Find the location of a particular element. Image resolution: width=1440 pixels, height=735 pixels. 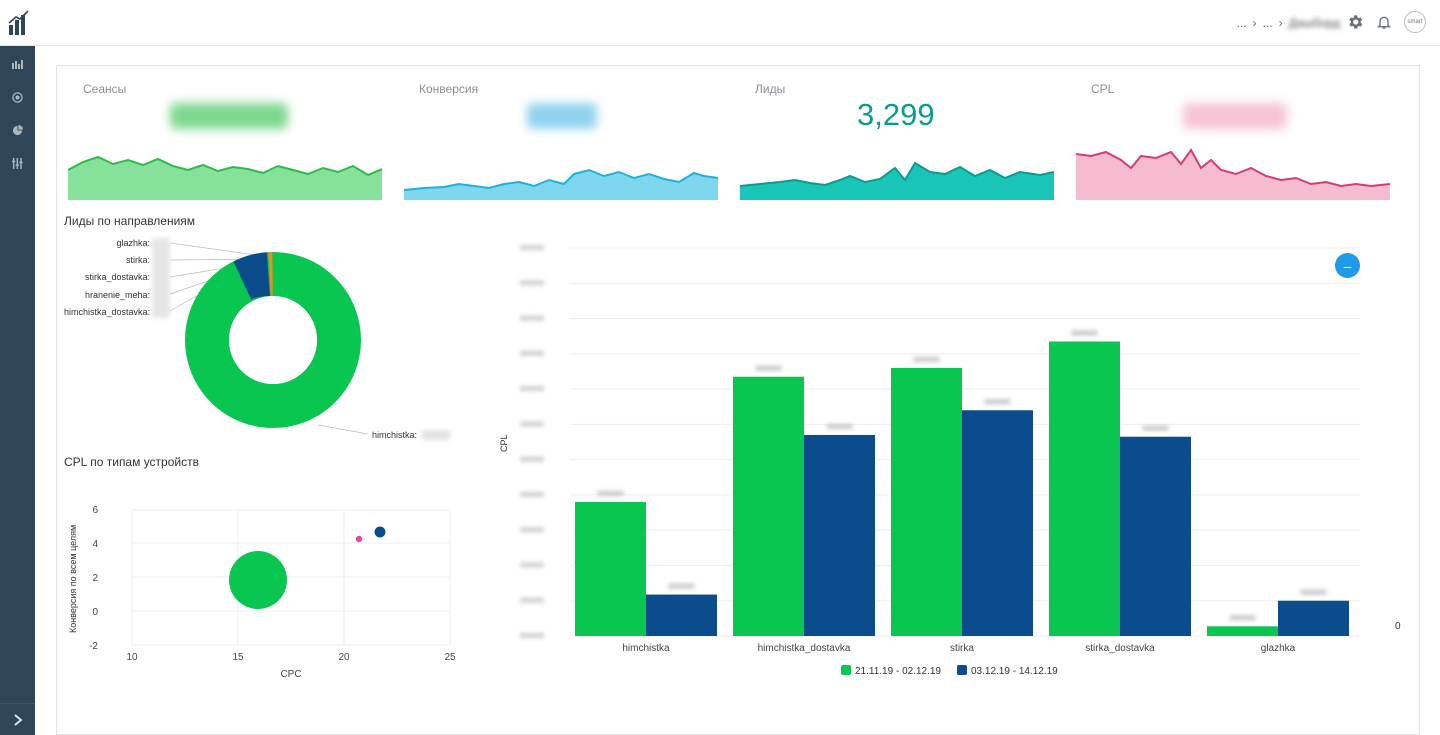

donut-slice-himchistka is located at coordinates (273, 340).